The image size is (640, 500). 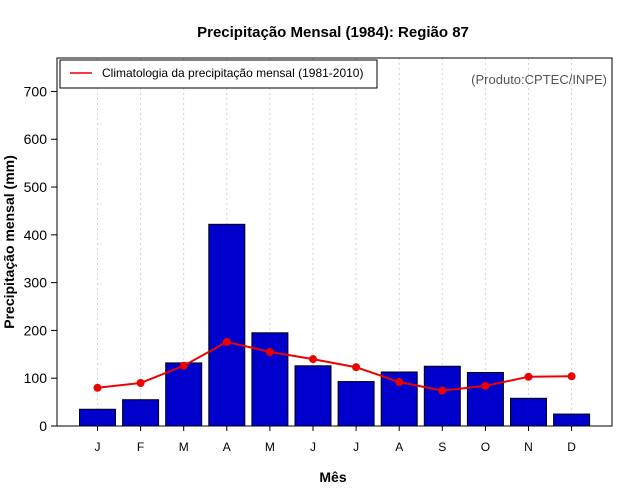 What do you see at coordinates (571, 447) in the screenshot?
I see `x-tick-label: D` at bounding box center [571, 447].